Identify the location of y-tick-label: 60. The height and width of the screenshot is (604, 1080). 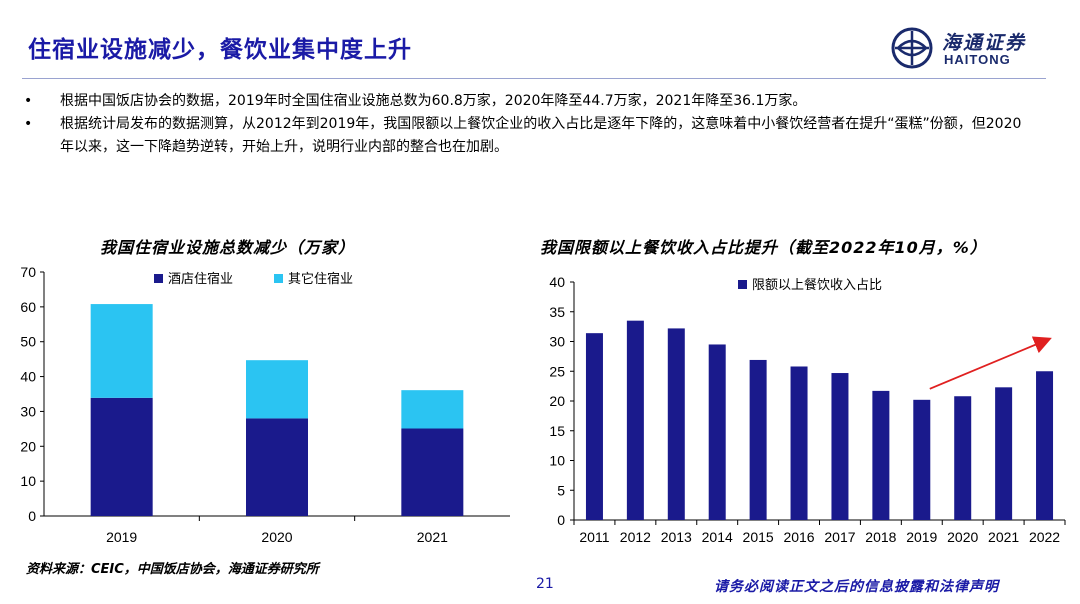
(28, 307).